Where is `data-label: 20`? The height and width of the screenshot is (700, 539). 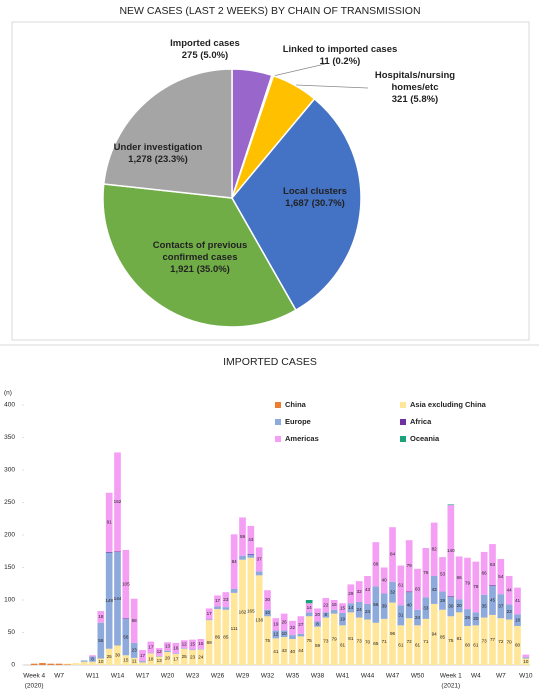 data-label: 20 is located at coordinates (476, 618).